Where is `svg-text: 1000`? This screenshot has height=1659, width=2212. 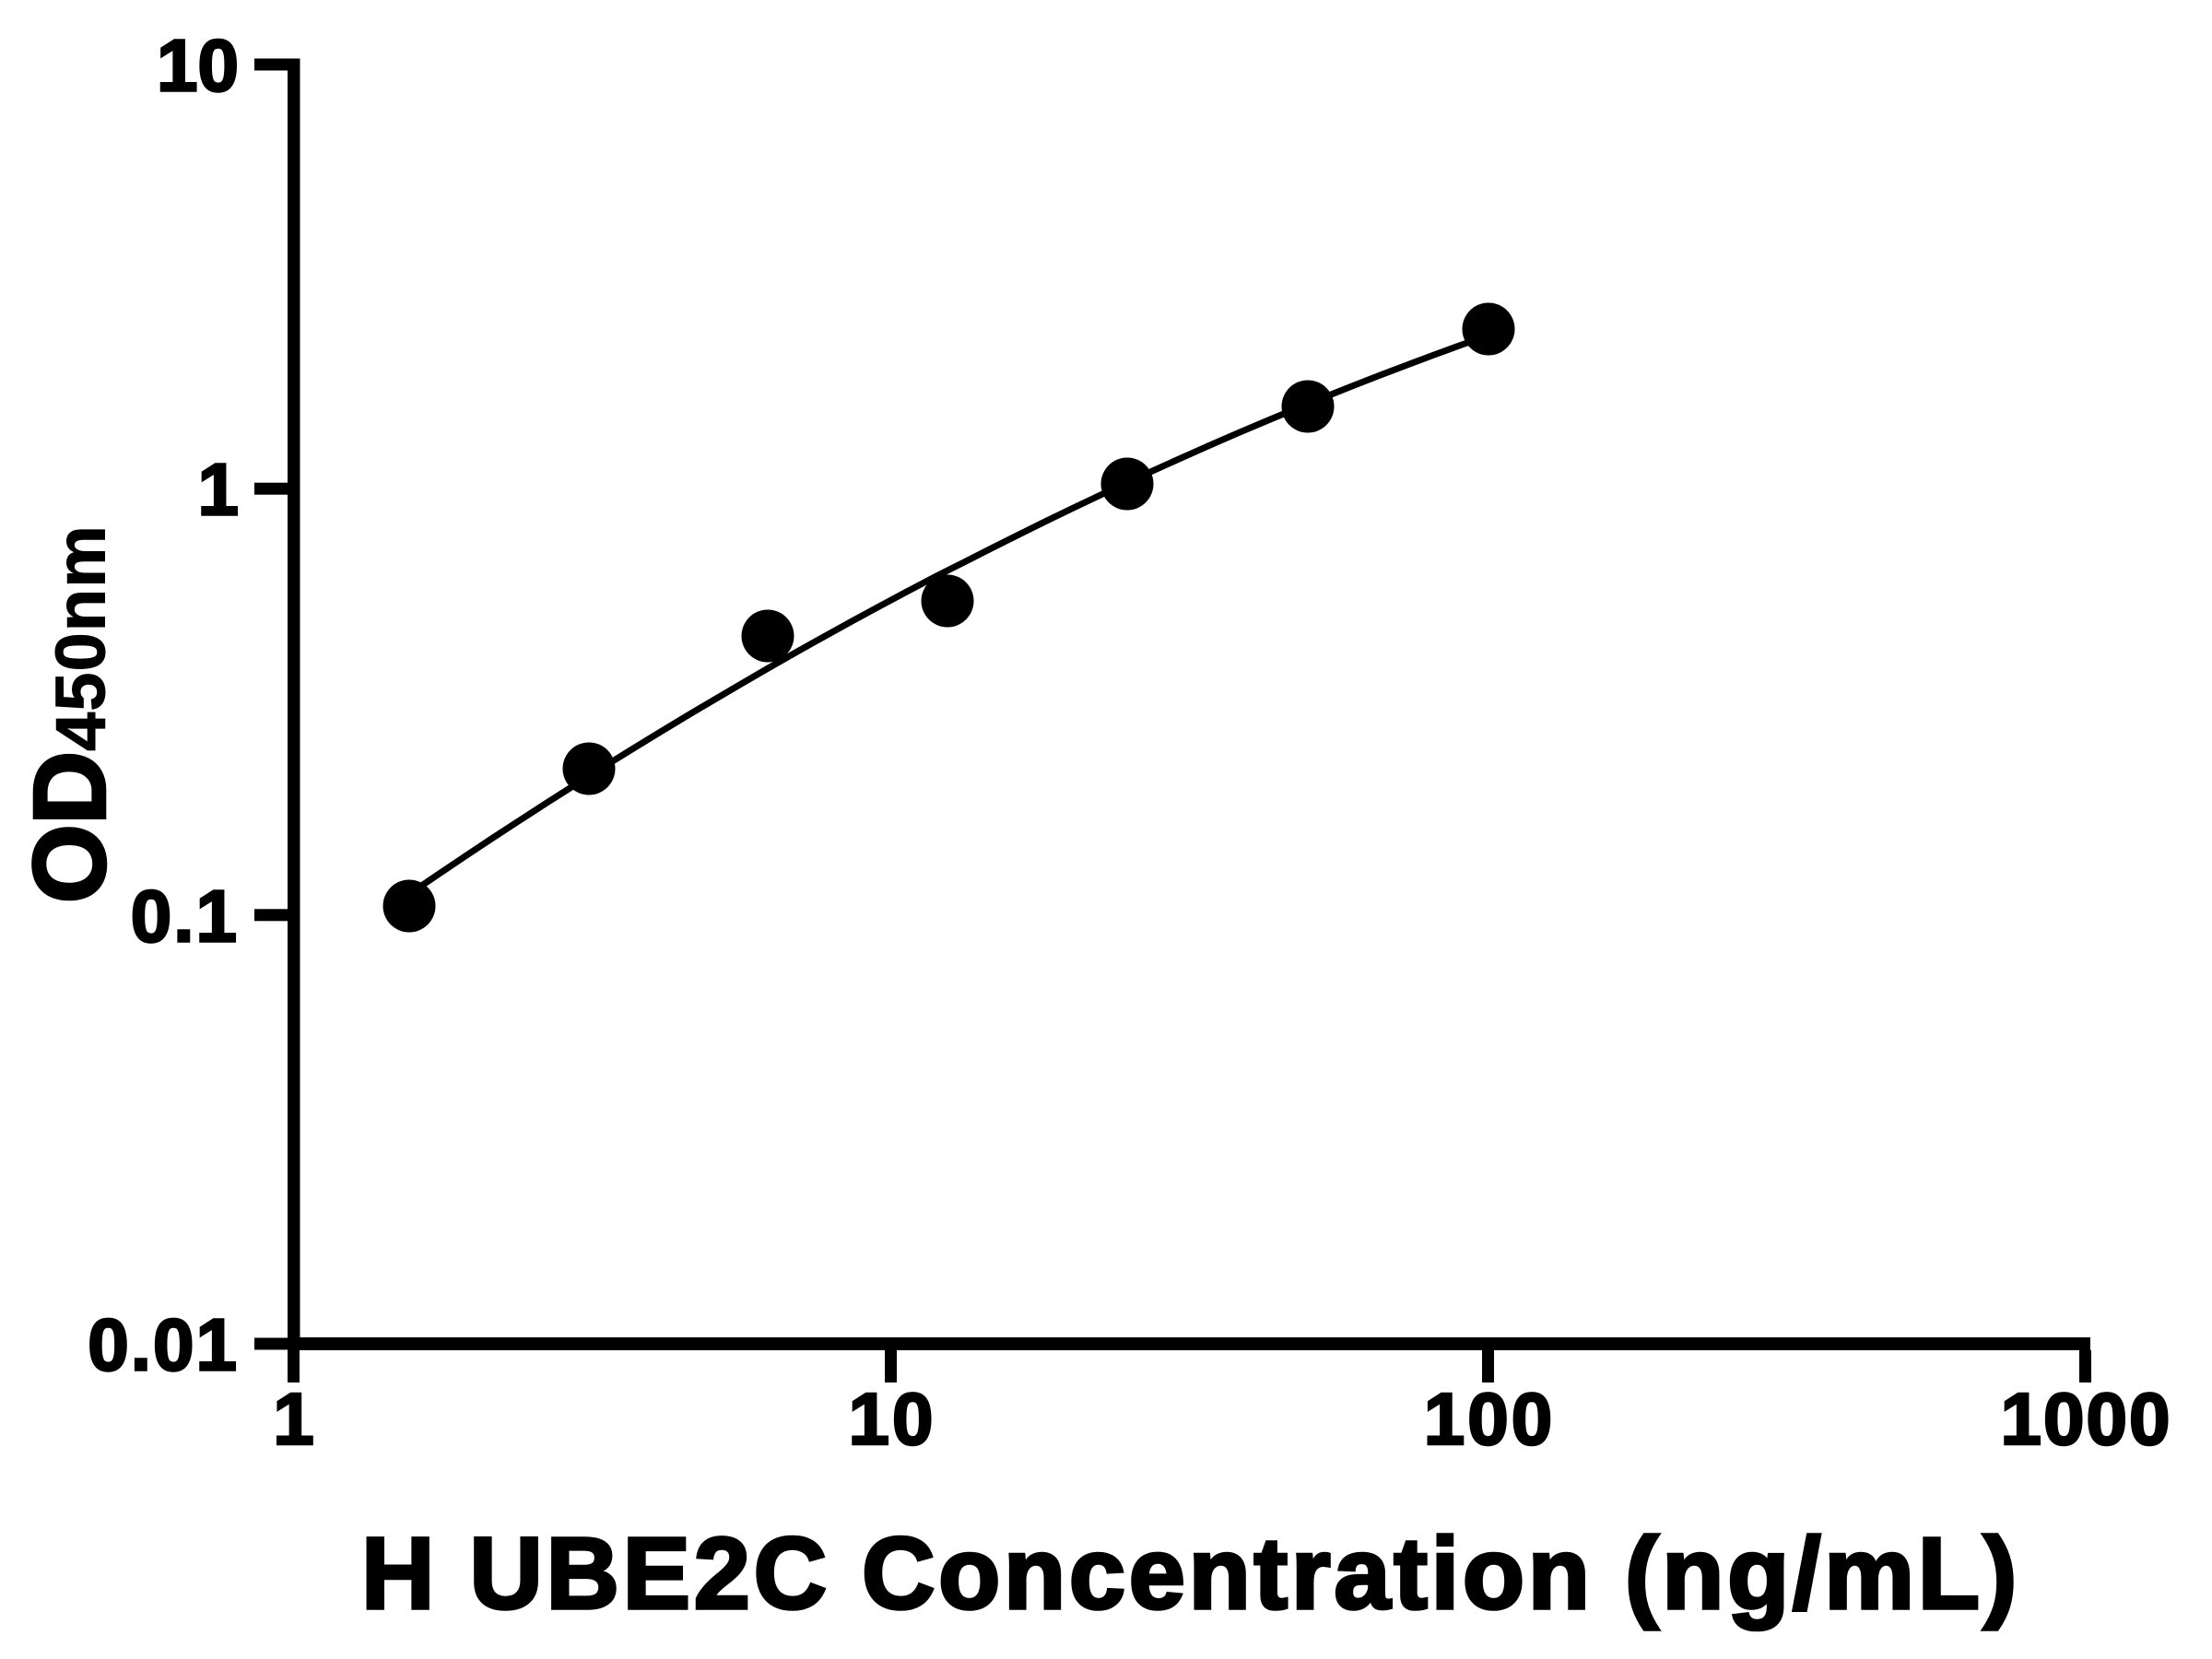 svg-text: 1000 is located at coordinates (2086, 1419).